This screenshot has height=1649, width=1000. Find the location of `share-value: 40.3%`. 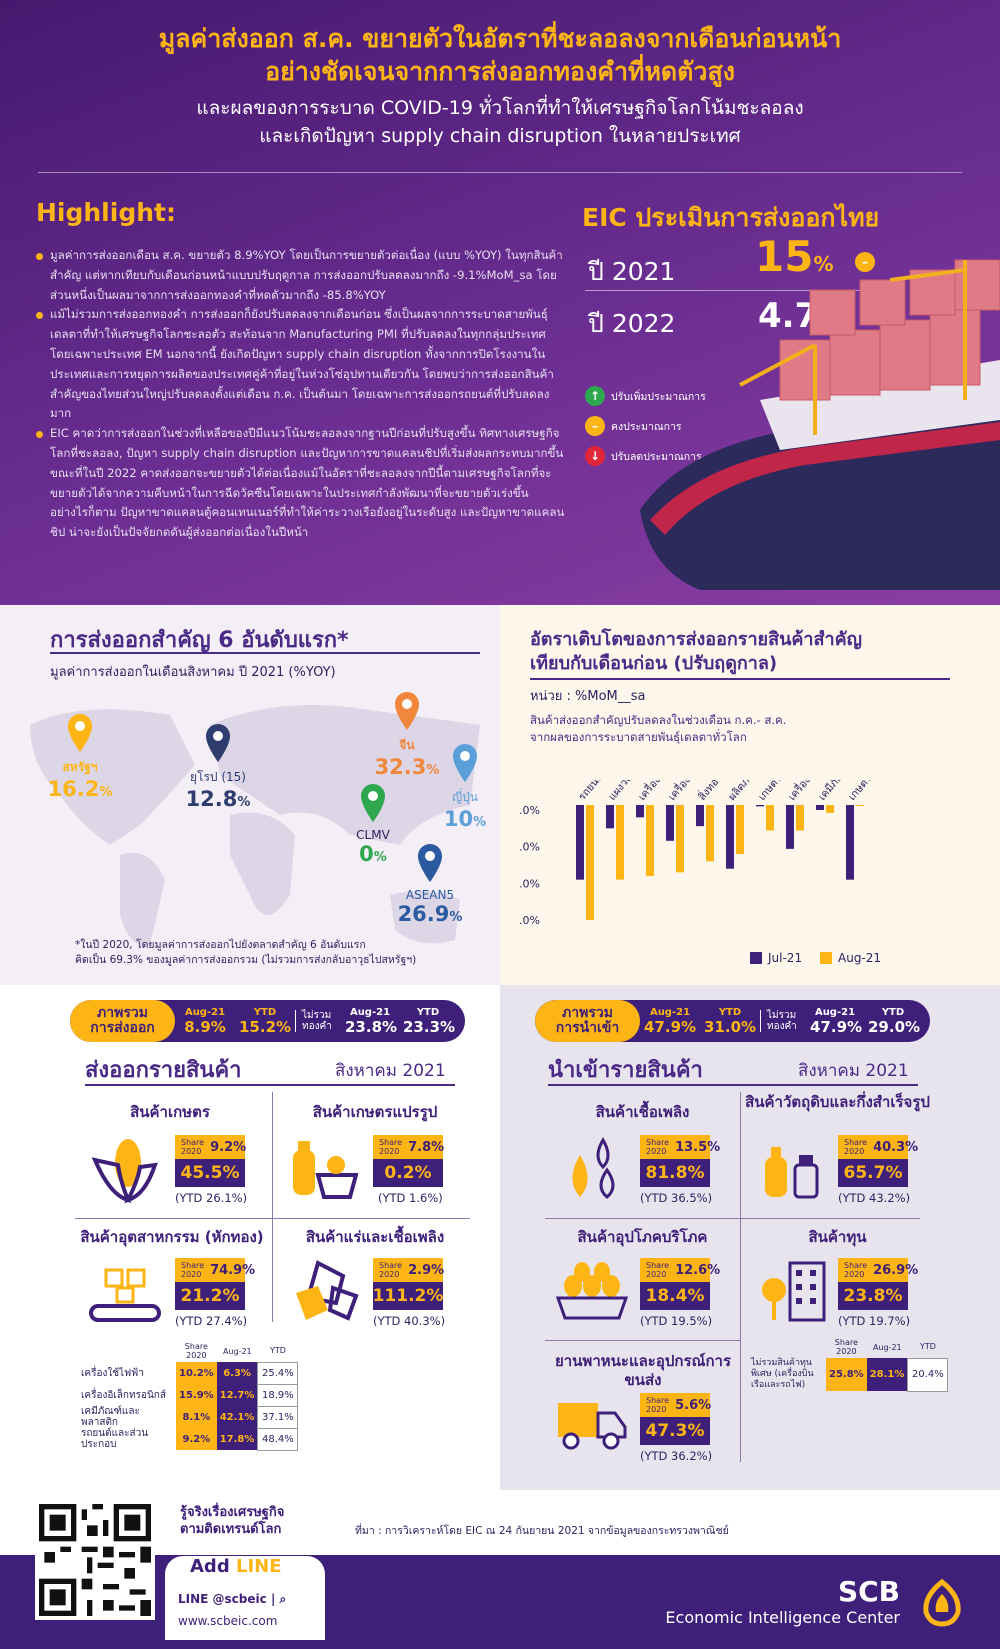

share-value: 40.3% is located at coordinates (896, 1147).